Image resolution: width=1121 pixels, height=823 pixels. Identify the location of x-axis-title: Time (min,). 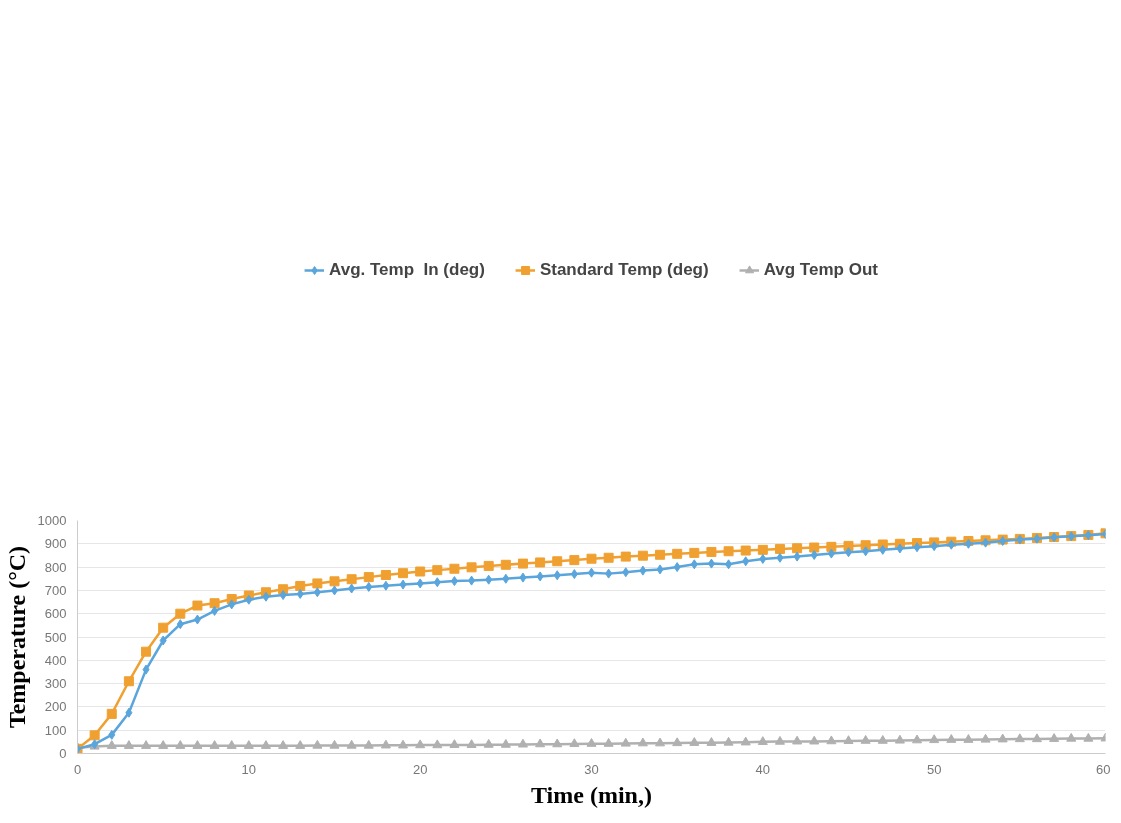
(591, 794).